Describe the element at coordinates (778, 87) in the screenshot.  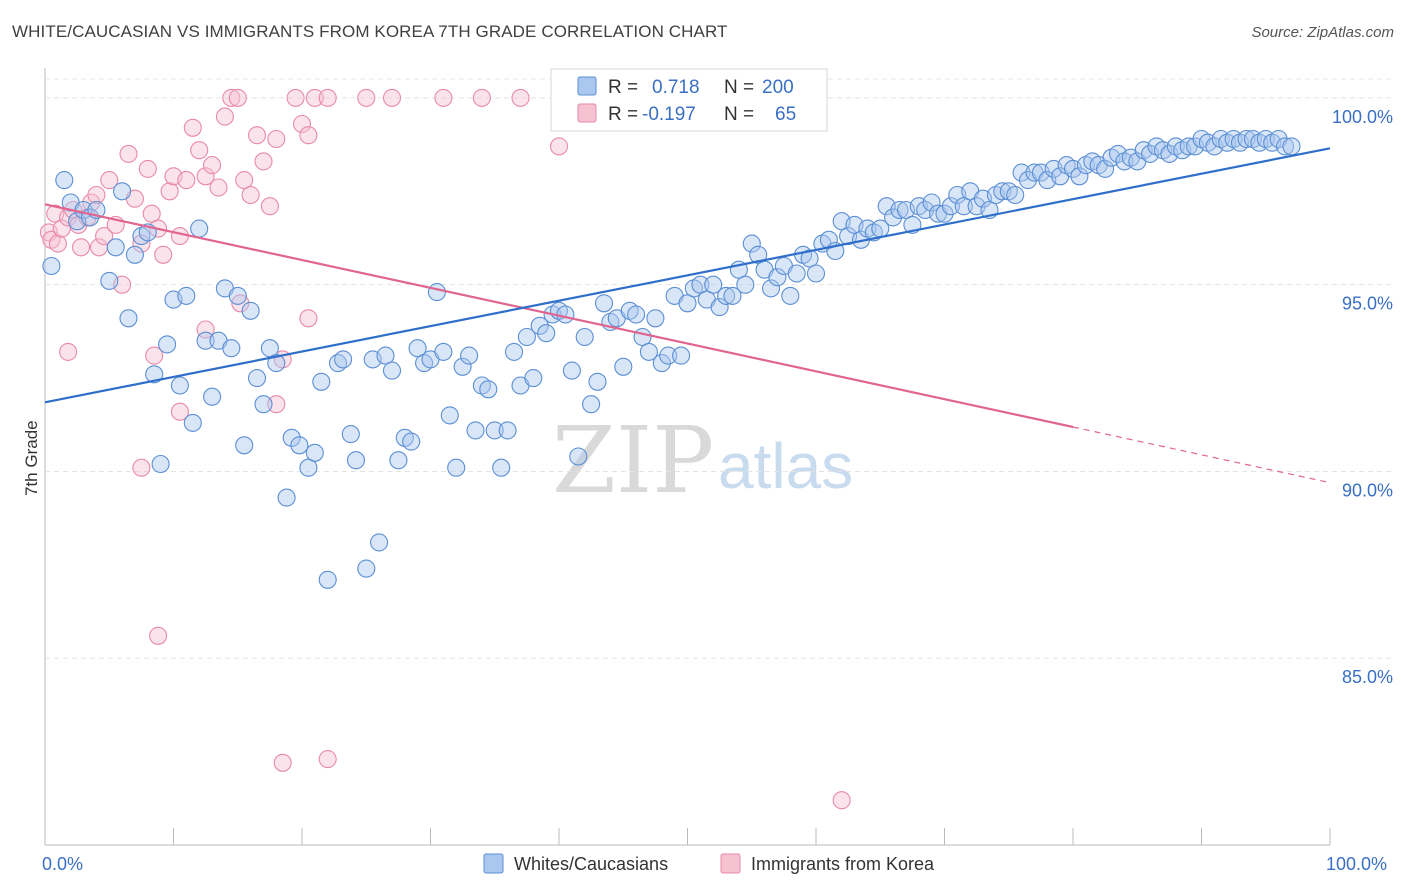
I see `stats-legend-blue-n-value: 200` at that location.